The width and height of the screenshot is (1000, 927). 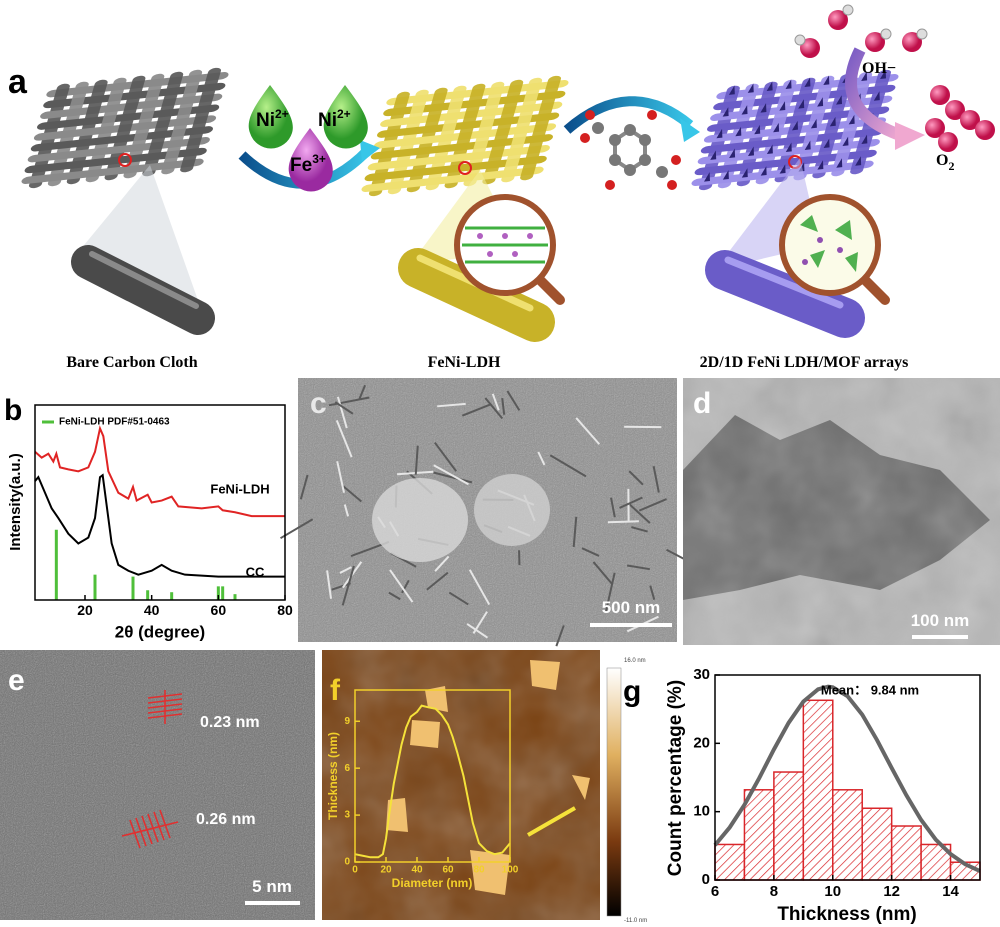 I want to click on spacing-label: 0.26 nm, so click(x=226, y=819).